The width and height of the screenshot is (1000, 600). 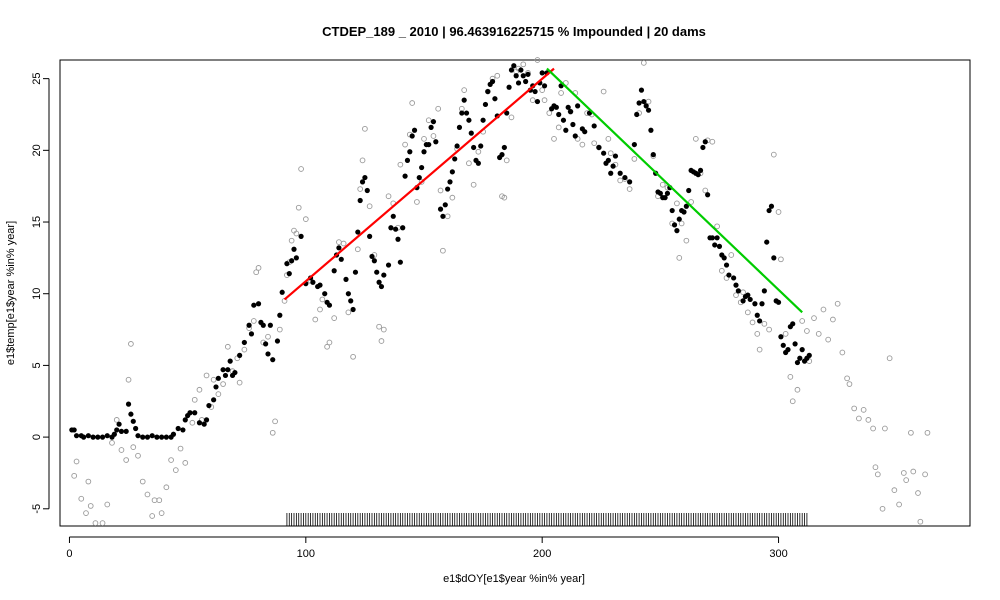 I want to click on fit-line-red, so click(x=419, y=184).